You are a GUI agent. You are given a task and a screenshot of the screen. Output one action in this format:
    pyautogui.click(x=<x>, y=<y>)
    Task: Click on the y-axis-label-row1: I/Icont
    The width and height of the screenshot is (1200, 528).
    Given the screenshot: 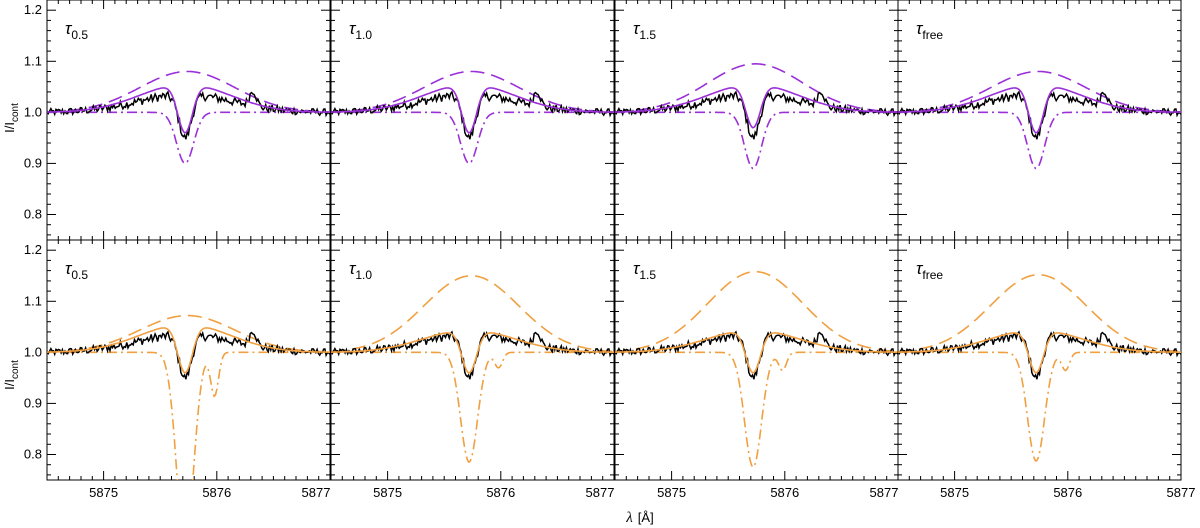 What is the action you would take?
    pyautogui.click(x=11, y=118)
    